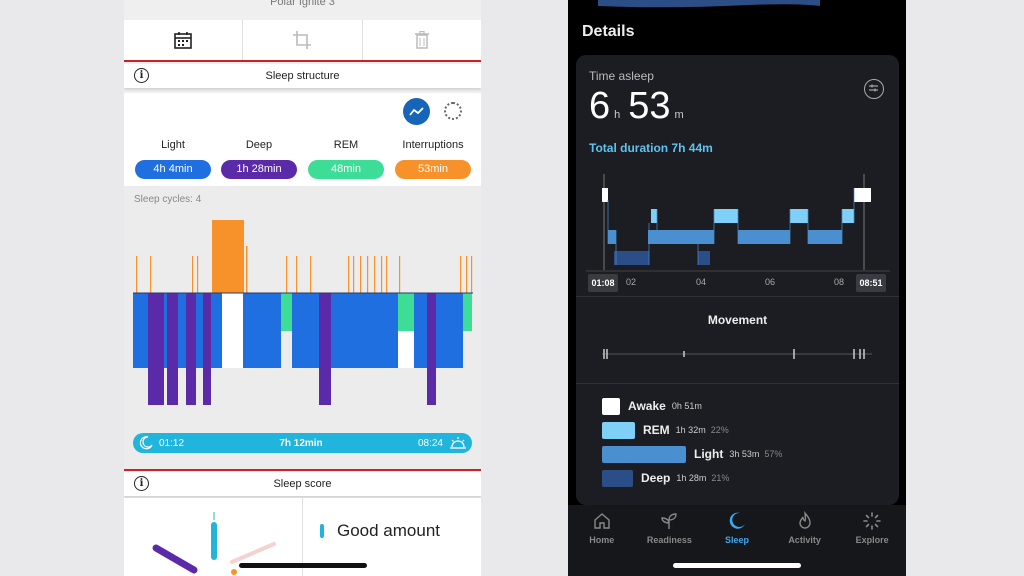 This screenshot has height=576, width=1024. Describe the element at coordinates (608, 31) in the screenshot. I see `details-heading: Details` at that location.